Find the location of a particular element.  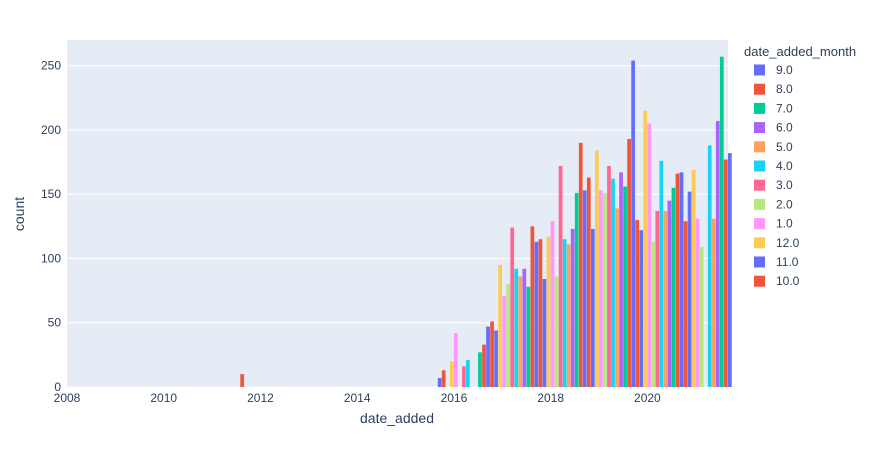

y-tick-label: 250 is located at coordinates (51, 66).